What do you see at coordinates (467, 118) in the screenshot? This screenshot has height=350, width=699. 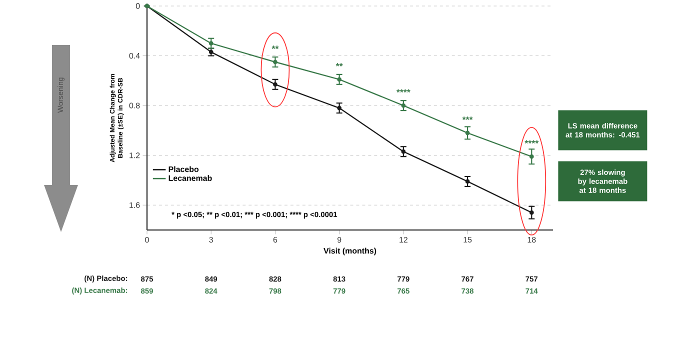 I see `annotation: ***` at bounding box center [467, 118].